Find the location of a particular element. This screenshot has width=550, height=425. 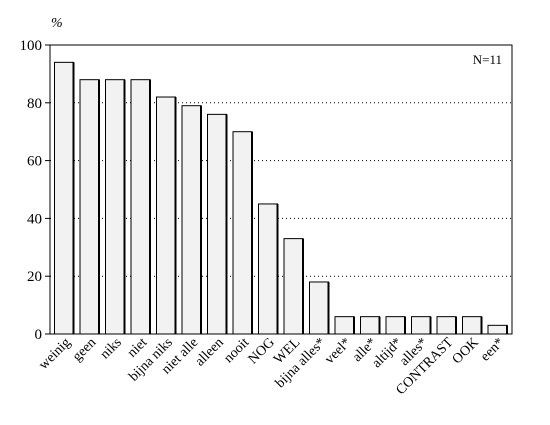

x-tick-label: nooit is located at coordinates (236, 350).